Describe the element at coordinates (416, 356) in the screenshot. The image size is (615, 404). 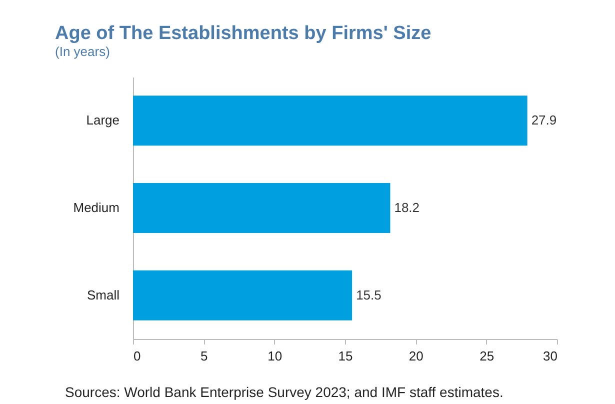
I see `x-tick-label: 20` at that location.